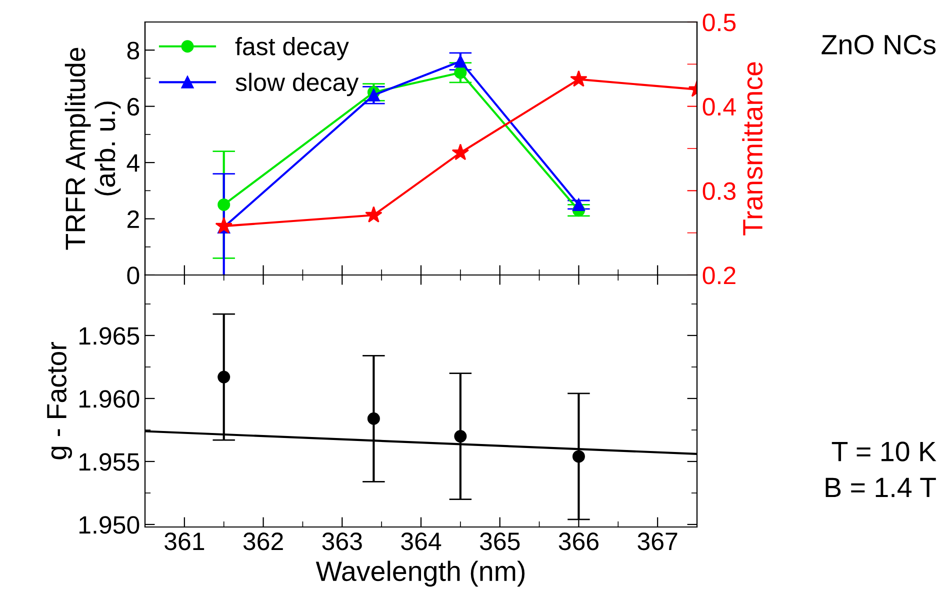 This screenshot has height=605, width=946. I want to click on legend-label: fast decay, so click(292, 48).